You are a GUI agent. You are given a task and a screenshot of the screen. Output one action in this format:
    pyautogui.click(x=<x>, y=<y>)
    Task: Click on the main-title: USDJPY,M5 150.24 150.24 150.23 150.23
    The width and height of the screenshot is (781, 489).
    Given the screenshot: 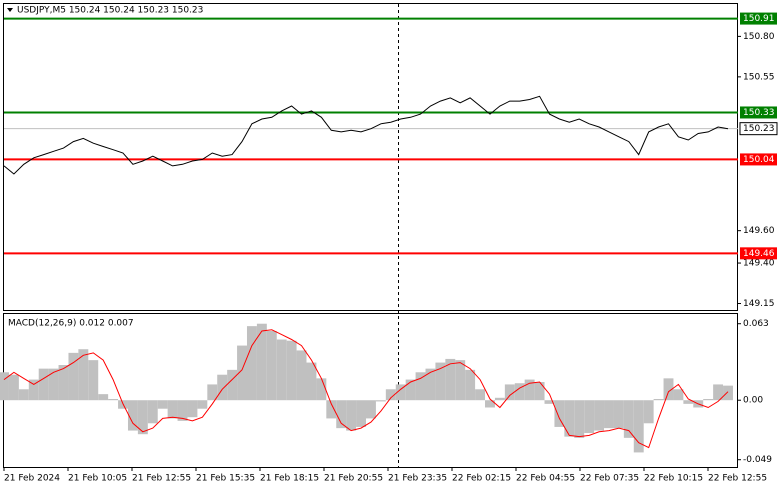 What is the action you would take?
    pyautogui.click(x=110, y=11)
    